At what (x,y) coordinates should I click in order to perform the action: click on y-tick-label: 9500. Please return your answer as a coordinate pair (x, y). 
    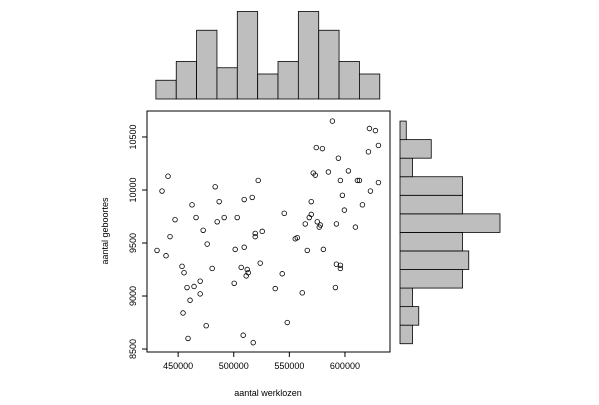
    Looking at the image, I should click on (133, 243).